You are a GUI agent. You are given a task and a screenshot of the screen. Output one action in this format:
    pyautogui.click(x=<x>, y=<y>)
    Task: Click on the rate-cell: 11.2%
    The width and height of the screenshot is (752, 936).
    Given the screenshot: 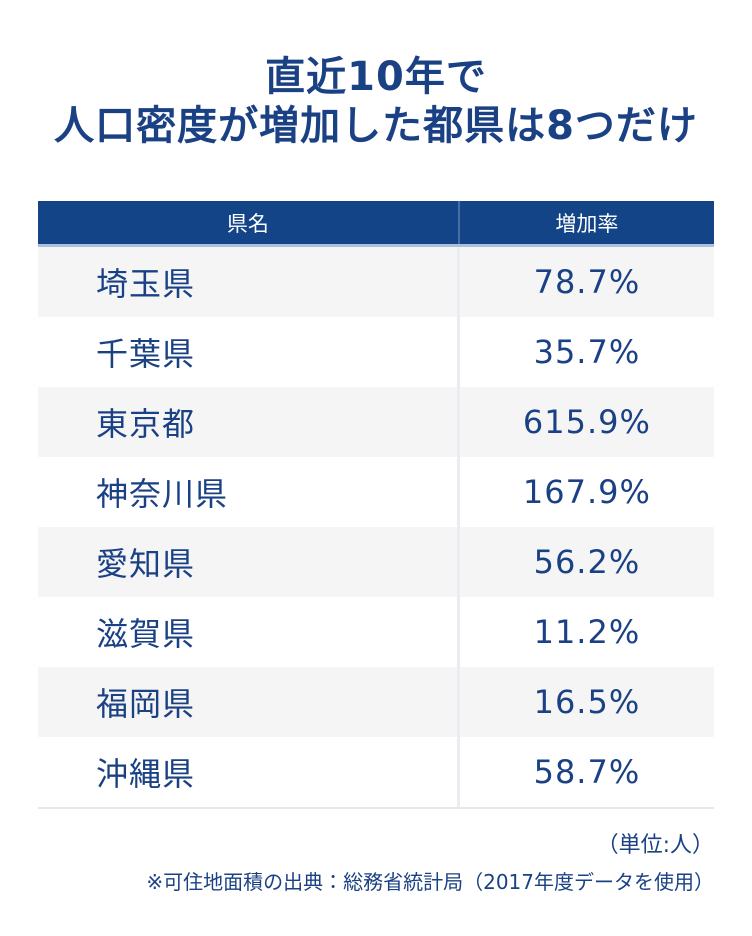 What is the action you would take?
    pyautogui.click(x=587, y=632)
    